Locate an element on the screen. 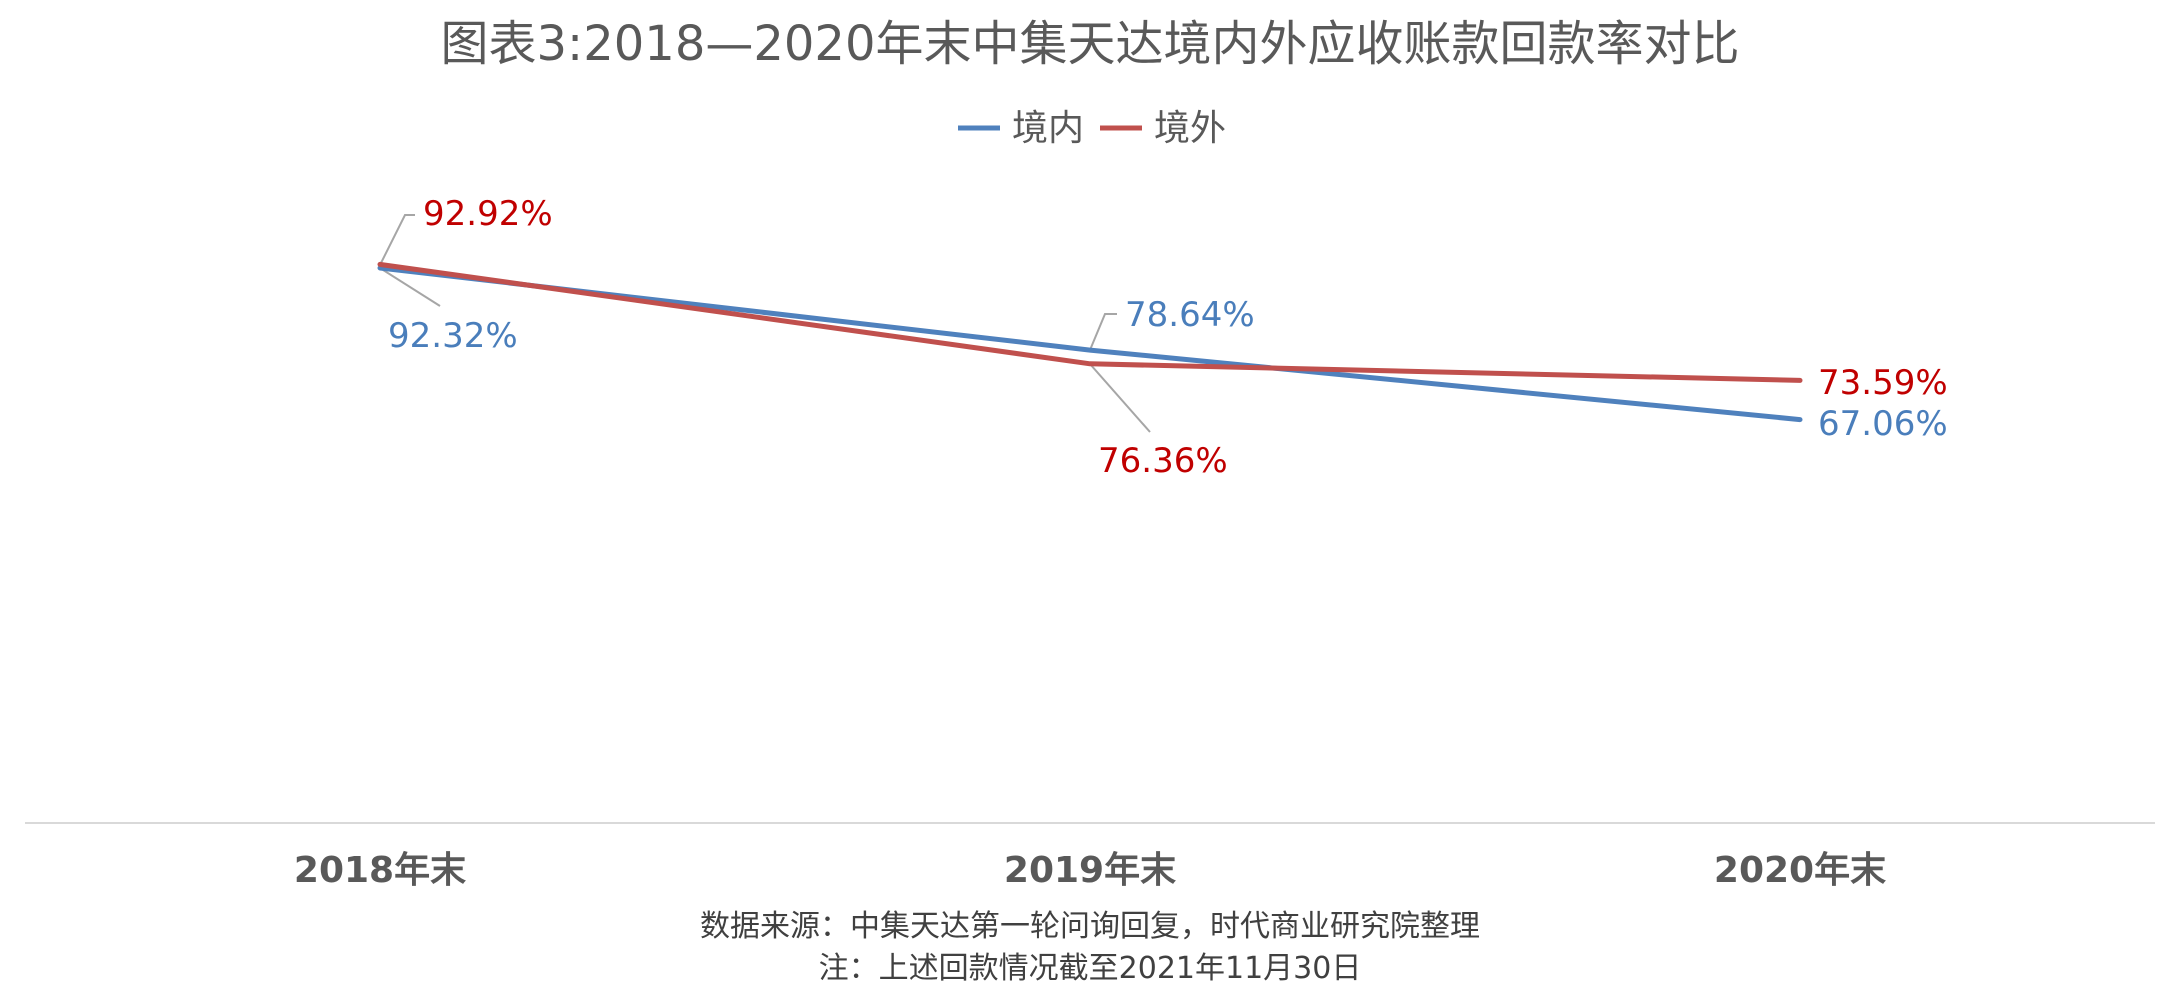 Image resolution: width=2180 pixels, height=1007 pixels. leader-lines is located at coordinates (765, 323).